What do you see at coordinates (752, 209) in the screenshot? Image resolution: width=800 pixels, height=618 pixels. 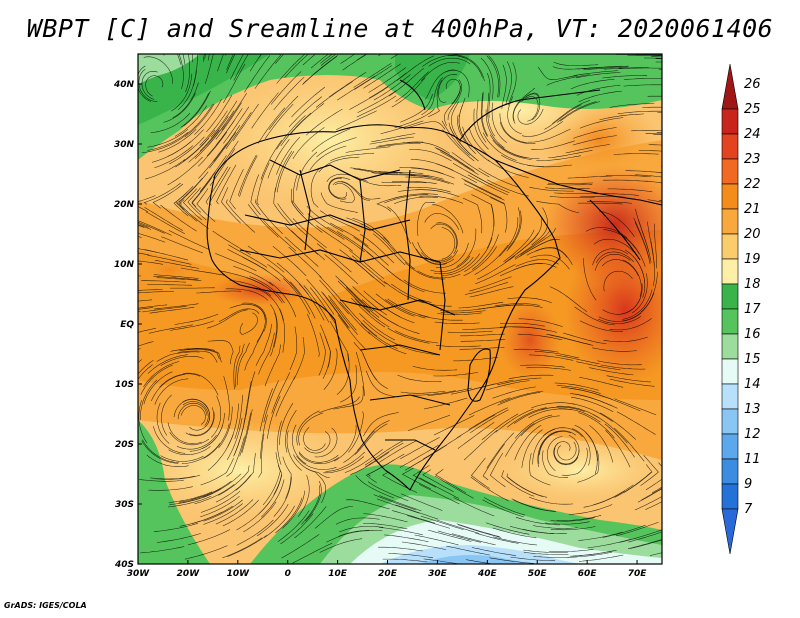 I see `colorbar-label: 21` at bounding box center [752, 209].